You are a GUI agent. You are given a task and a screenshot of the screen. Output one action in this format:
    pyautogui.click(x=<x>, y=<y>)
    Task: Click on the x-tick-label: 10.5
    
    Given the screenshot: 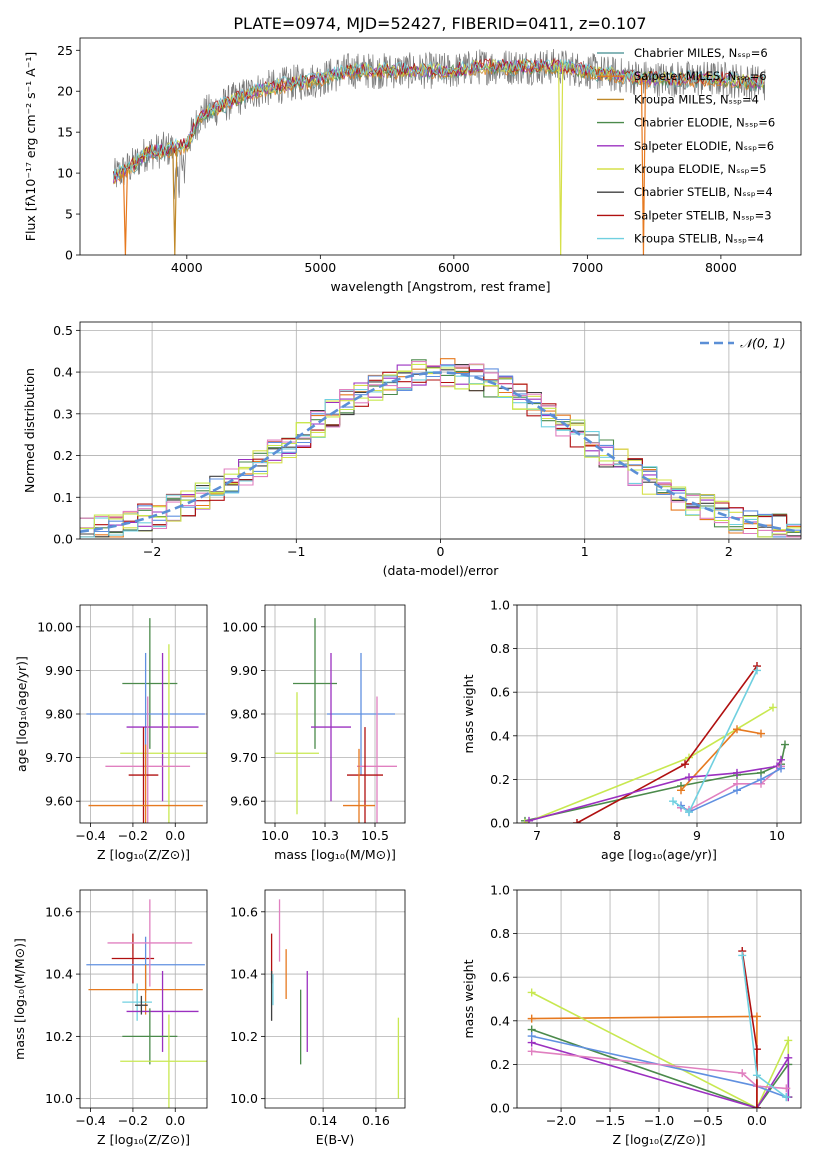 What is the action you would take?
    pyautogui.click(x=375, y=835)
    